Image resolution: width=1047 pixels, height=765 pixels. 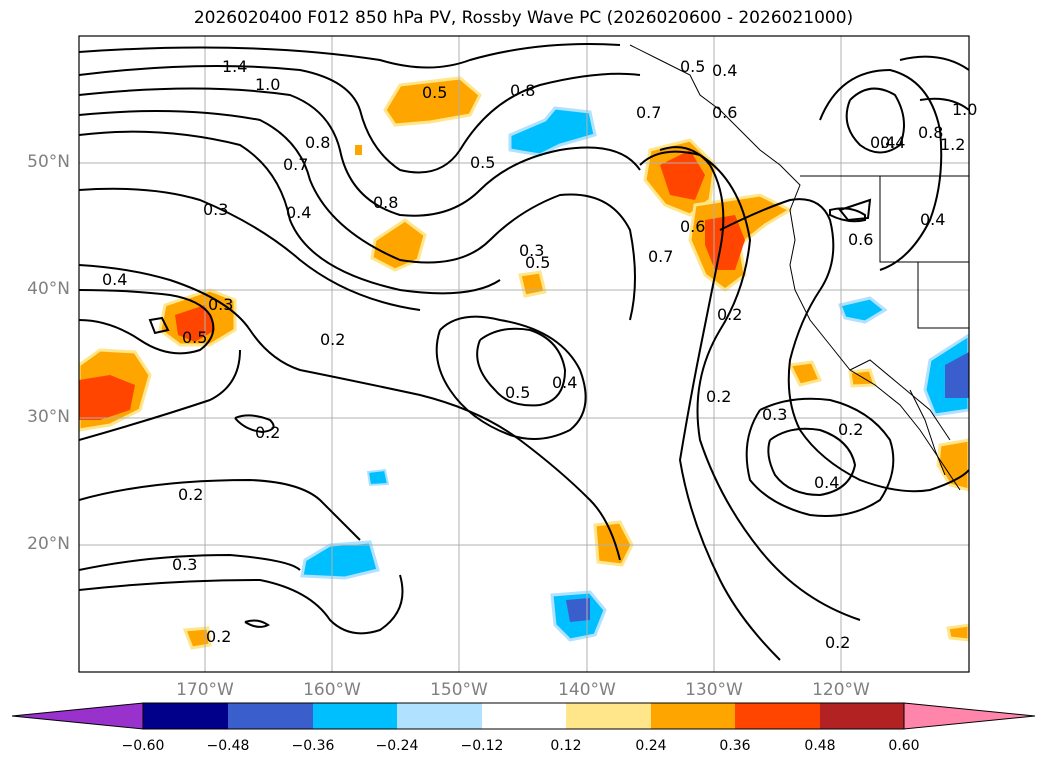 What do you see at coordinates (969, 716) in the screenshot?
I see `colorbar-extend-high` at bounding box center [969, 716].